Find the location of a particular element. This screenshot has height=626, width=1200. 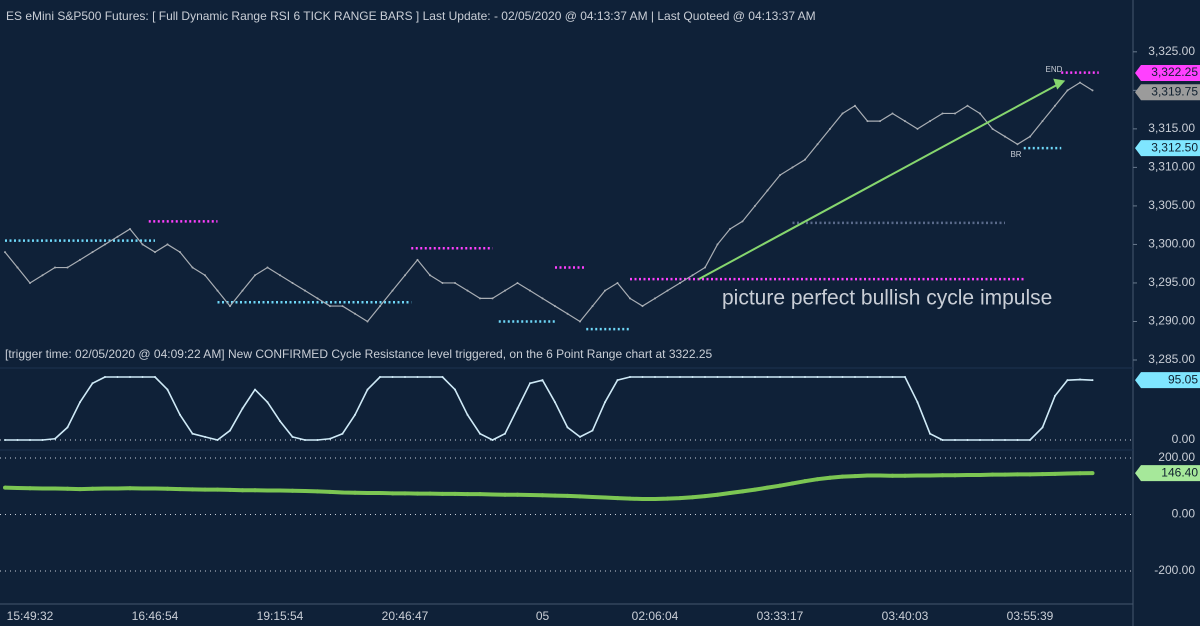

value-tag-label: 95.05 is located at coordinates (1183, 379).